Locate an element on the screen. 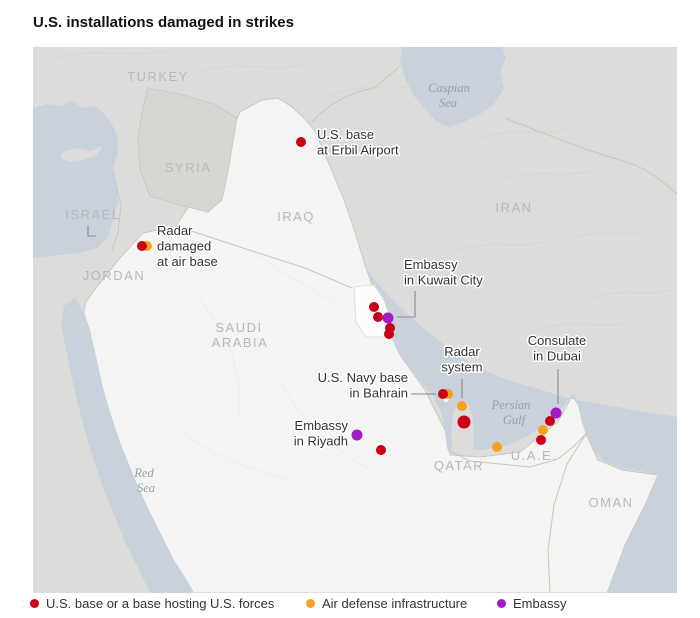 The width and height of the screenshot is (700, 618). kuwait-embassy-label: Embassy in Kuwait City is located at coordinates (443, 272).